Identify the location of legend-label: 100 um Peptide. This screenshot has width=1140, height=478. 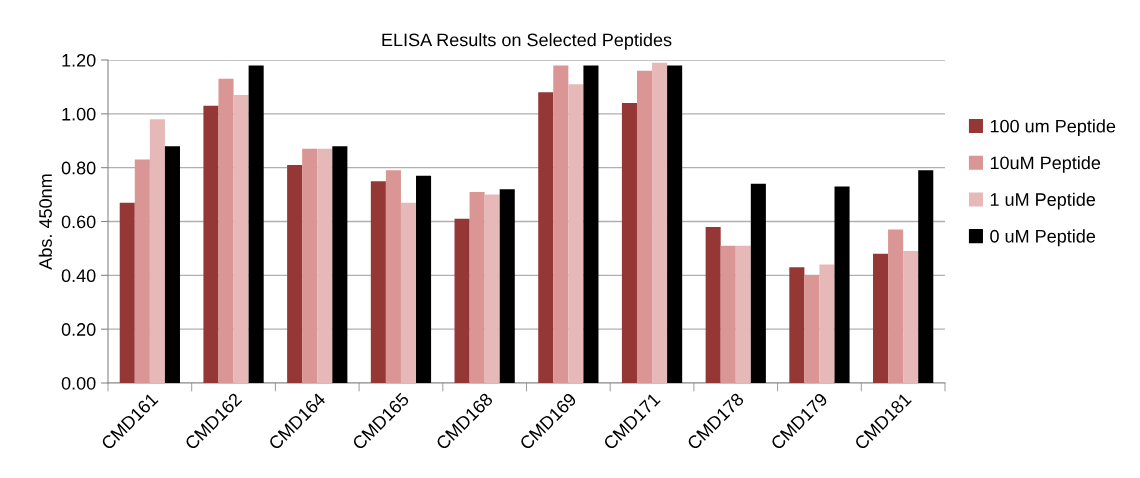
(1053, 128).